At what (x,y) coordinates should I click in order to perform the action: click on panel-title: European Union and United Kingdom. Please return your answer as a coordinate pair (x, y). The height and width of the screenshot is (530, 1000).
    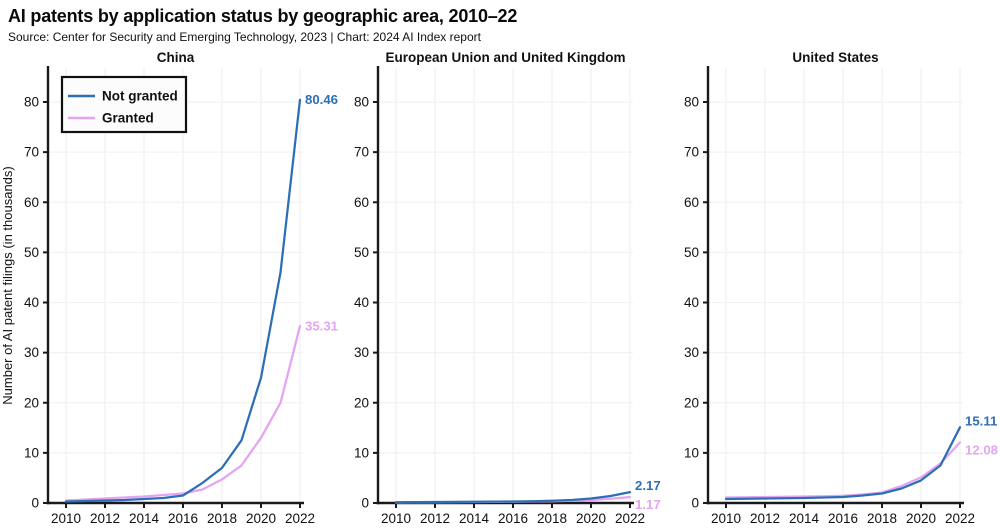
    Looking at the image, I should click on (506, 57).